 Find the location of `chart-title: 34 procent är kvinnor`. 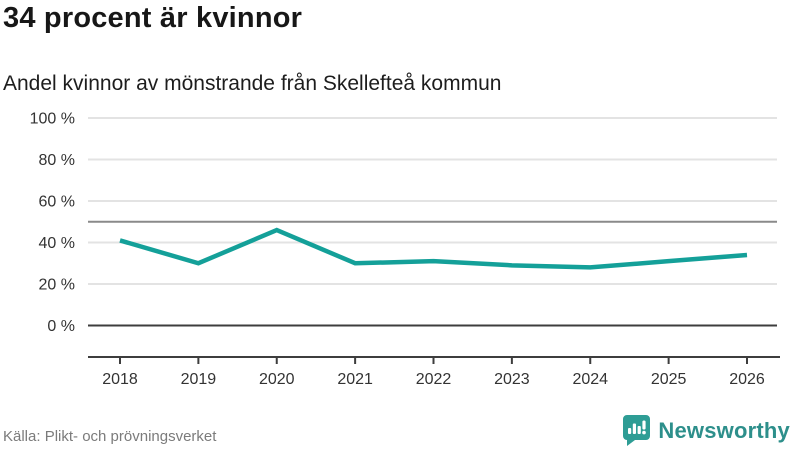

chart-title: 34 procent är kvinnor is located at coordinates (153, 18).